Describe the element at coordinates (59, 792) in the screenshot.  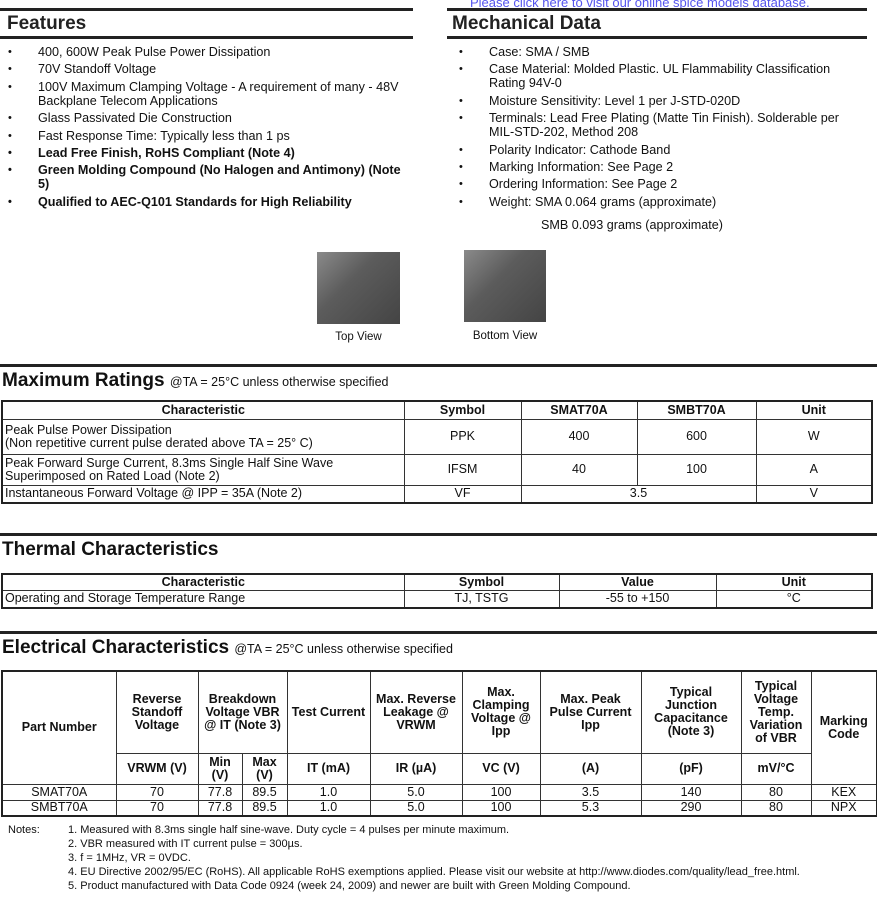
I see `data-cell: SMAT70A` at that location.